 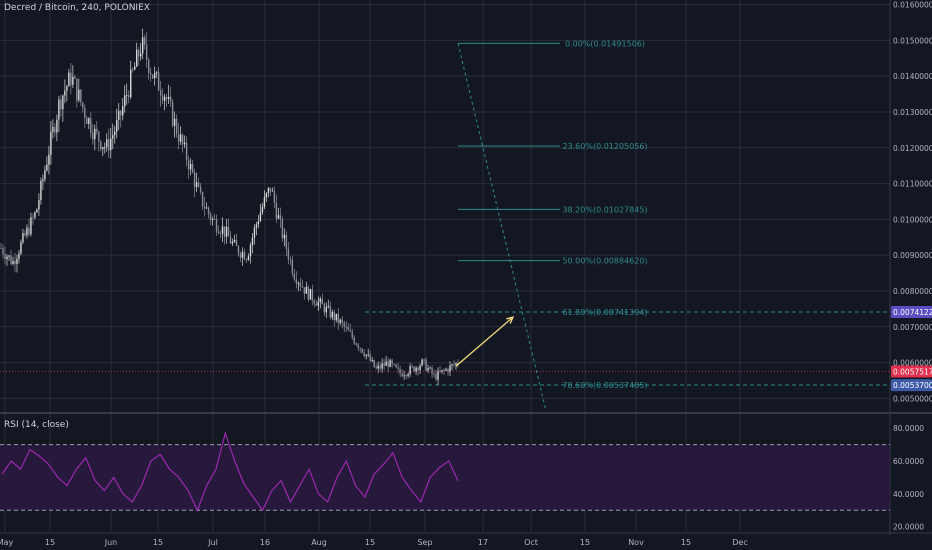 What do you see at coordinates (77, 8) in the screenshot?
I see `chart-title: Decred / Bitcoin, 240, POLONIEX` at bounding box center [77, 8].